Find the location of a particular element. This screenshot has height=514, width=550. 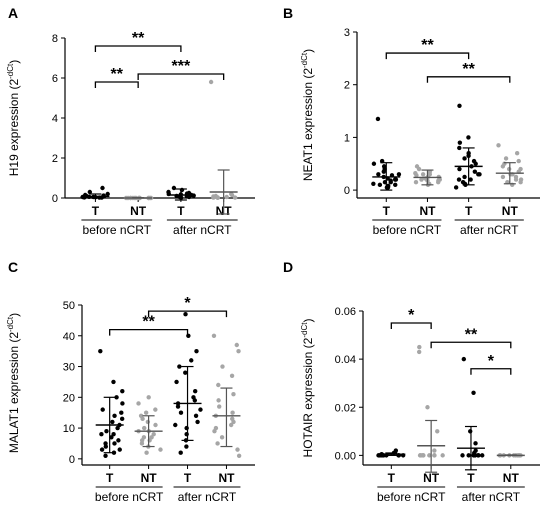

y-tick-label: 0 is located at coordinates (347, 191).